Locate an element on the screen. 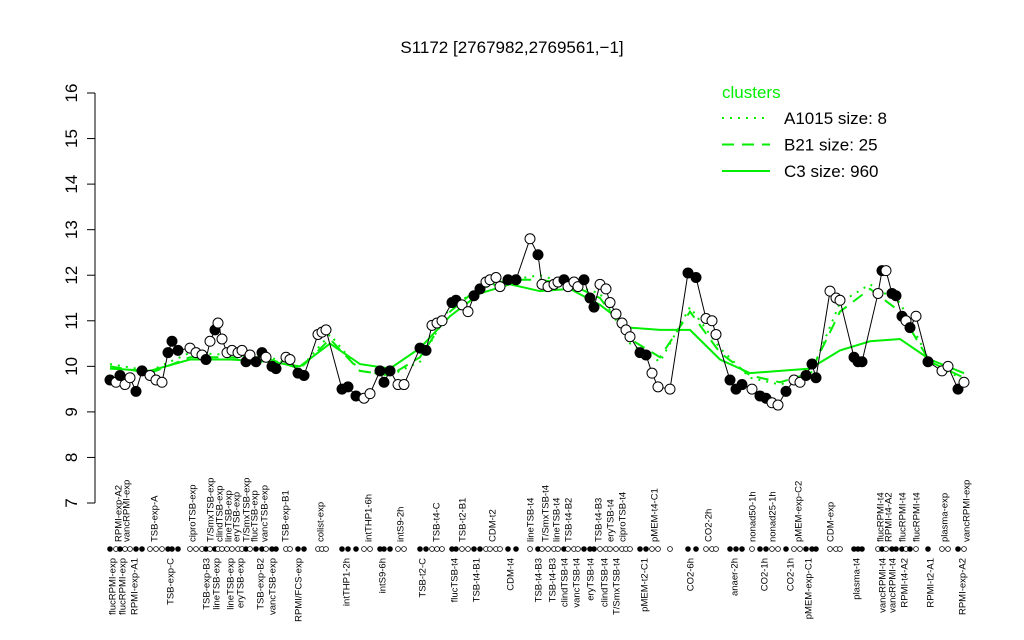 The image size is (1024, 640). x-tick-label: TSB-exp-B1 is located at coordinates (286, 516).